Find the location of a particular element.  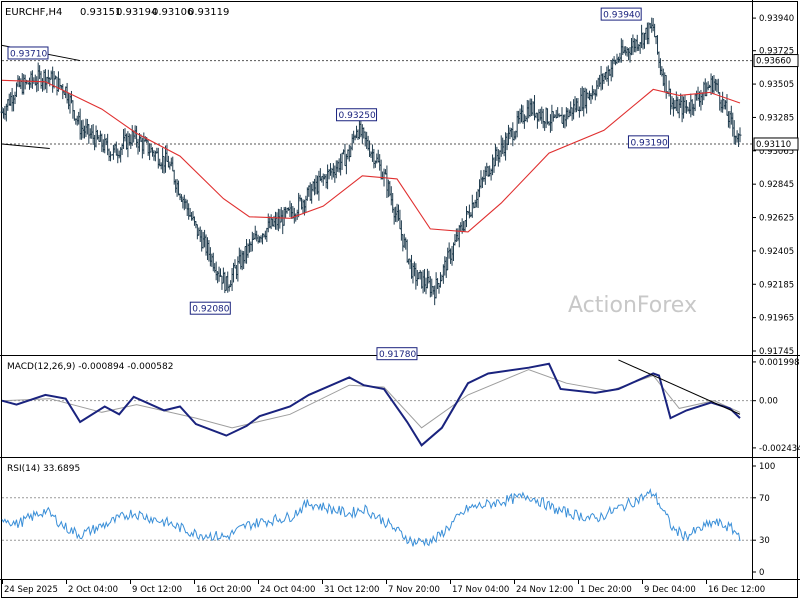

time-tick-label: 24 Oct 04:00 is located at coordinates (287, 590).